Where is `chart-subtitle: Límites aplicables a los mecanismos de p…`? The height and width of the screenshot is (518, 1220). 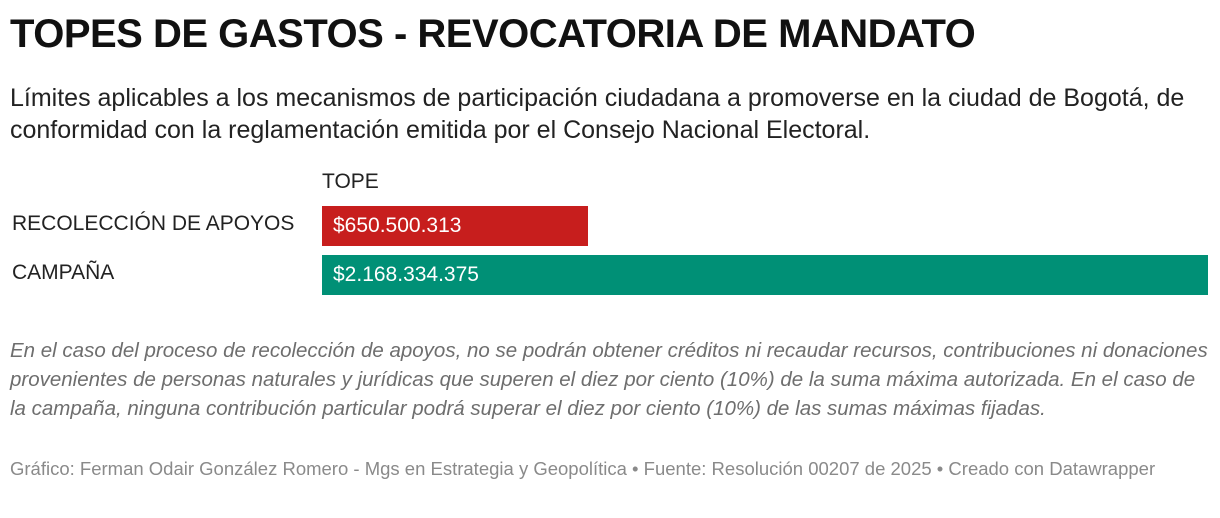
chart-subtitle: Límites aplicables a los mecanismos de p… is located at coordinates (597, 114).